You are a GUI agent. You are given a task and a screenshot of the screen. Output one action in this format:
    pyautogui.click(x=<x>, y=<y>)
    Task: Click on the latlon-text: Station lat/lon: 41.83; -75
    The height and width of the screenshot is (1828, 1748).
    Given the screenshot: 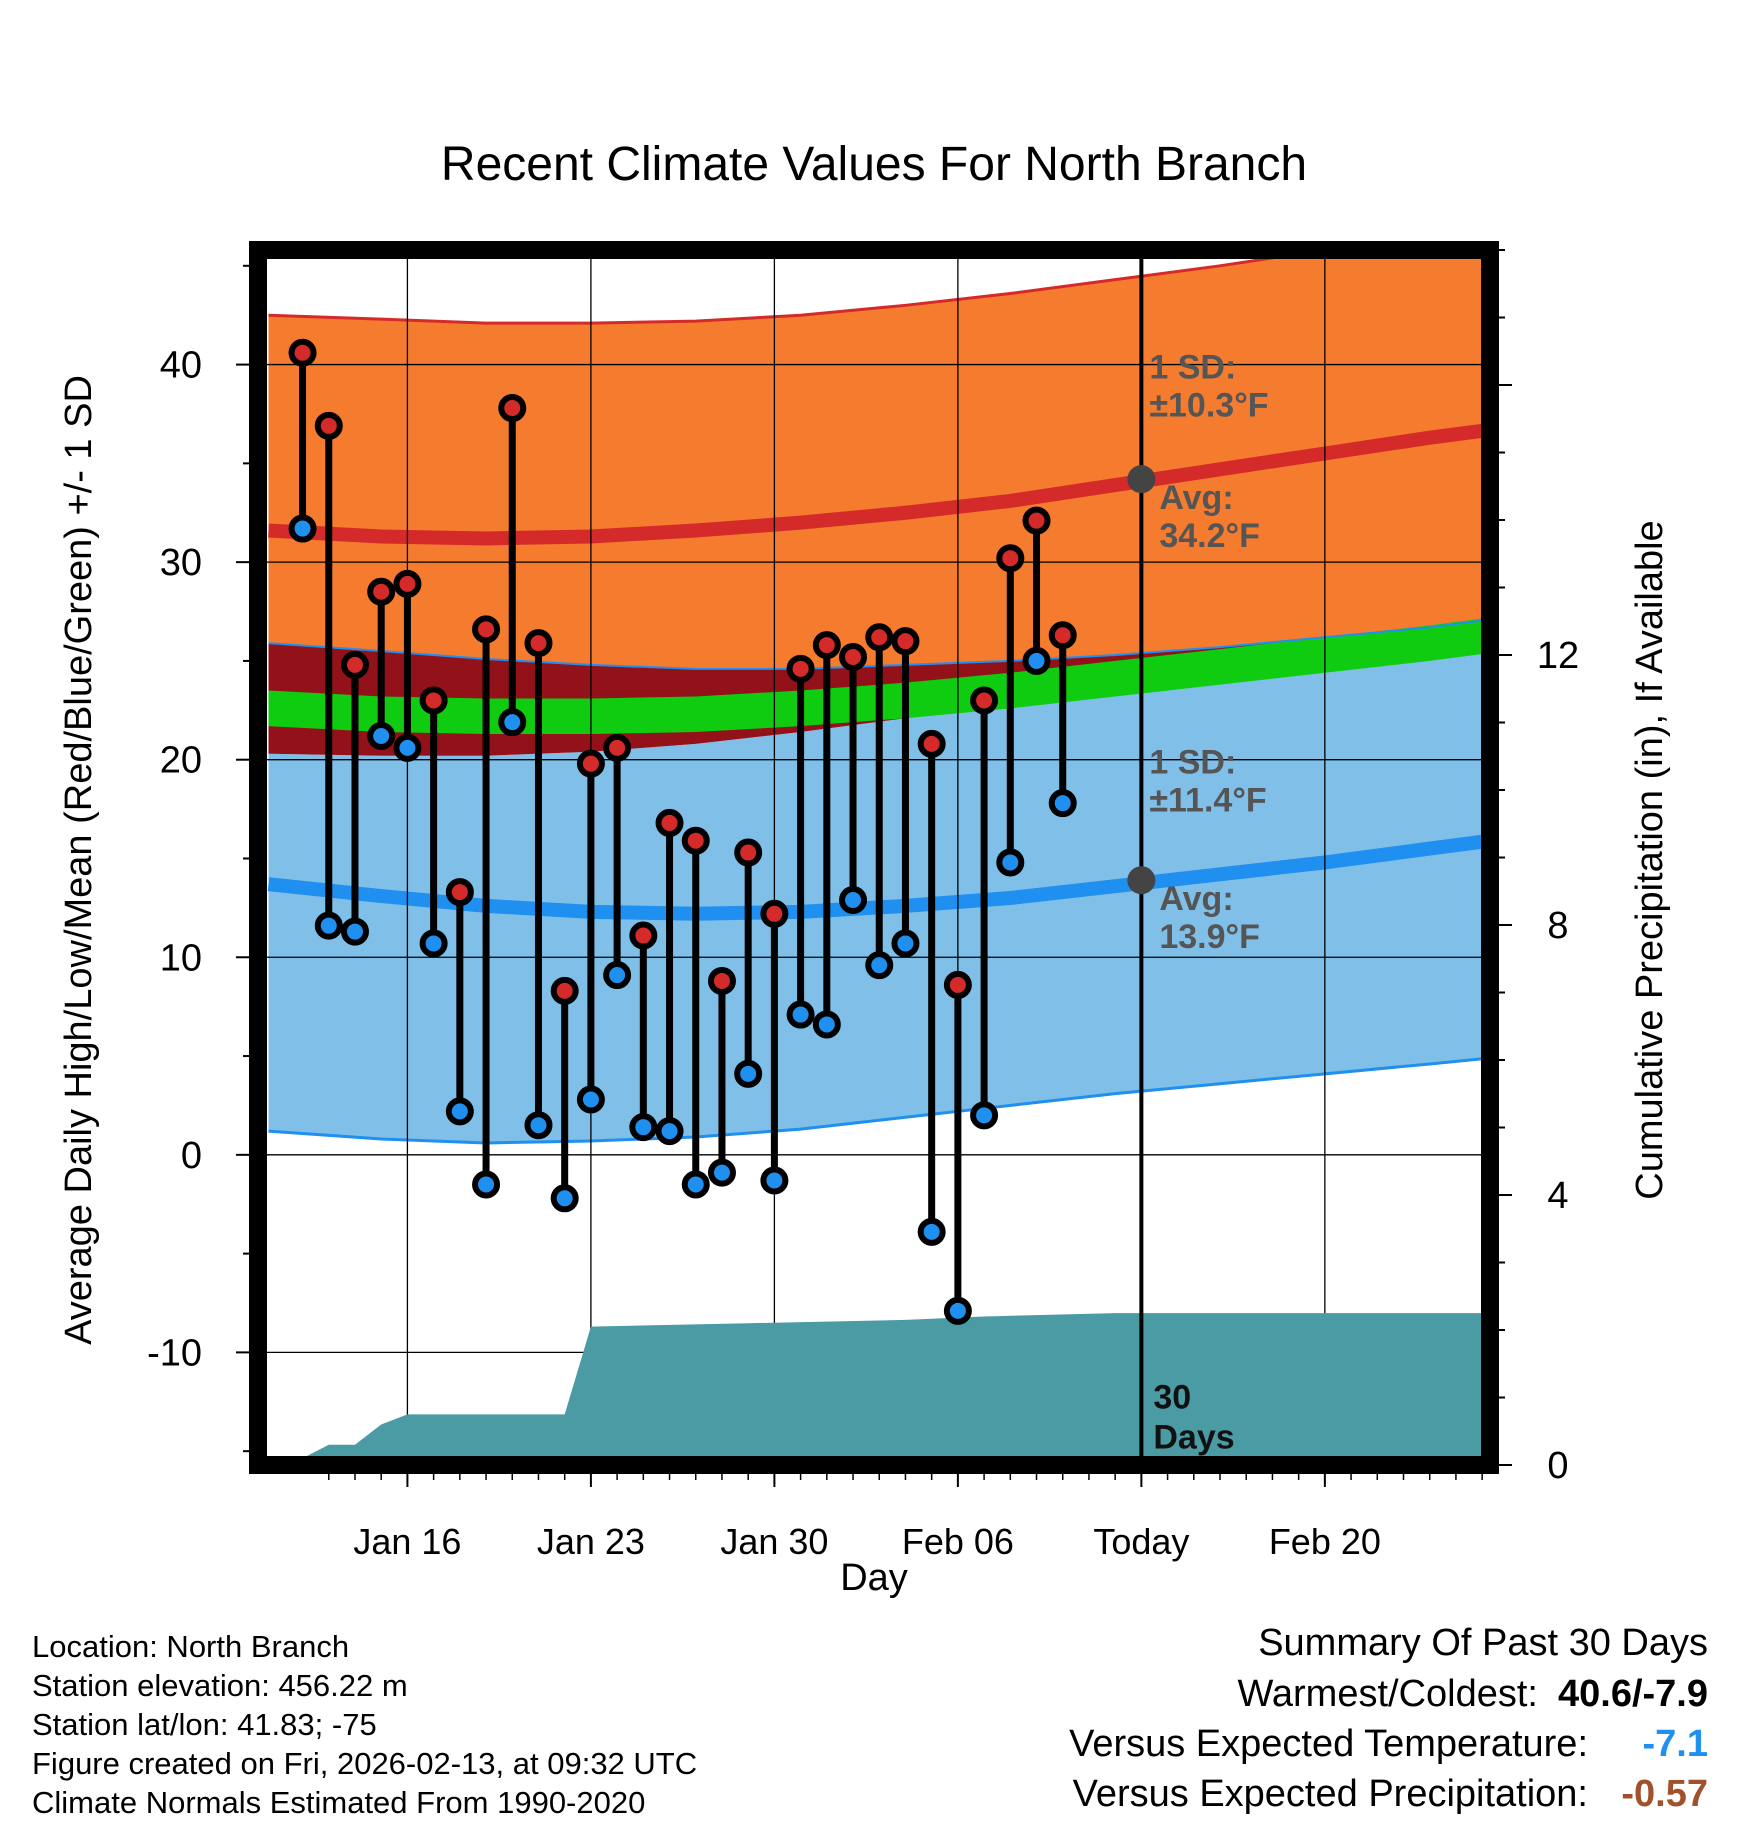 What is the action you would take?
    pyautogui.click(x=204, y=1724)
    